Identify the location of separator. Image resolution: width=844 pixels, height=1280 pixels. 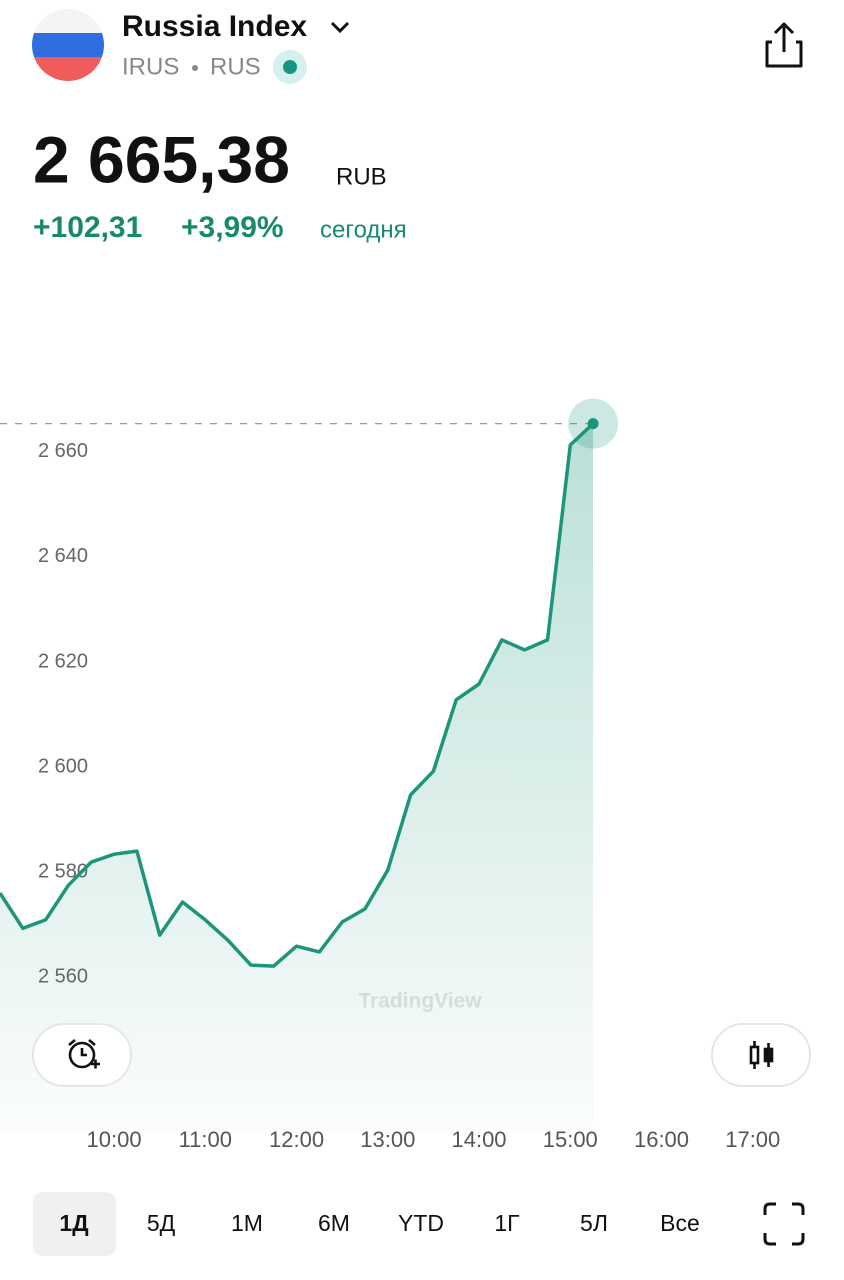
(195, 68).